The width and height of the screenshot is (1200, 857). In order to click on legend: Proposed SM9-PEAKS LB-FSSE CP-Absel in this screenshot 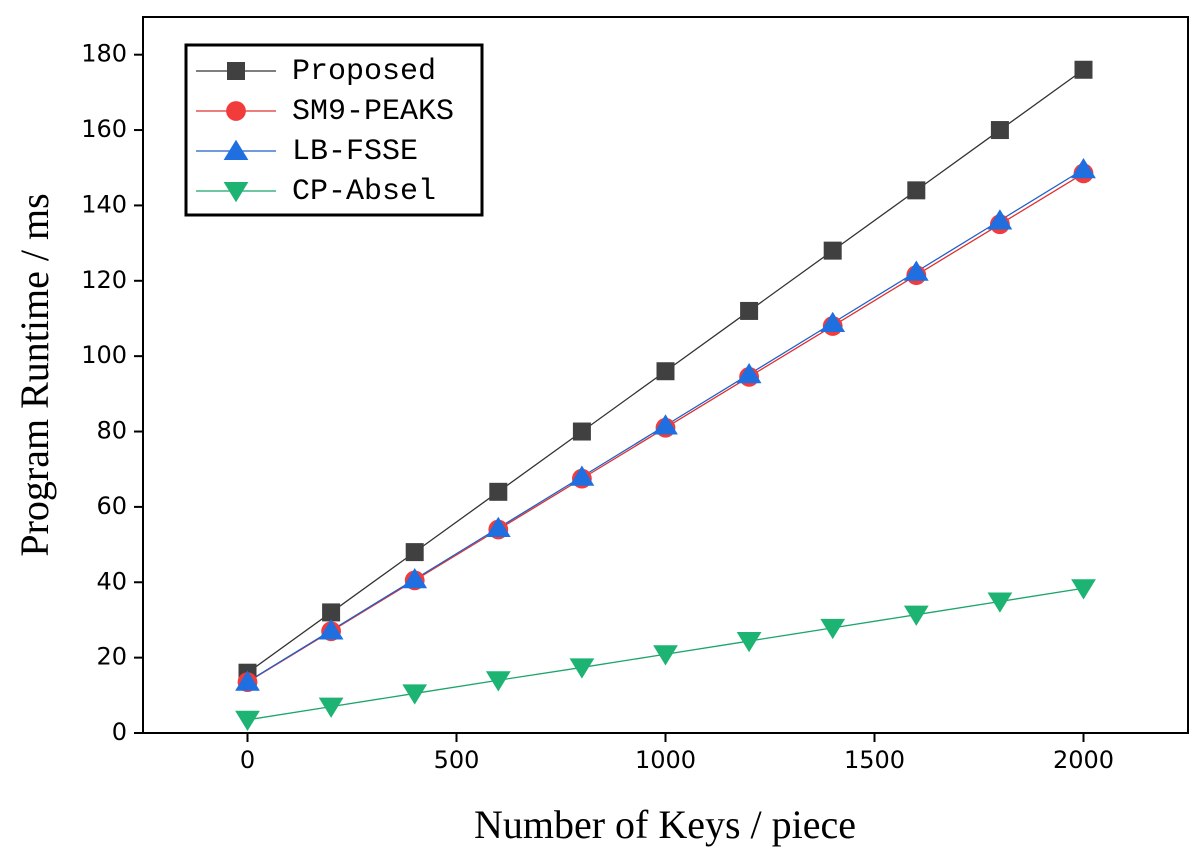, I will do `click(334, 130)`.